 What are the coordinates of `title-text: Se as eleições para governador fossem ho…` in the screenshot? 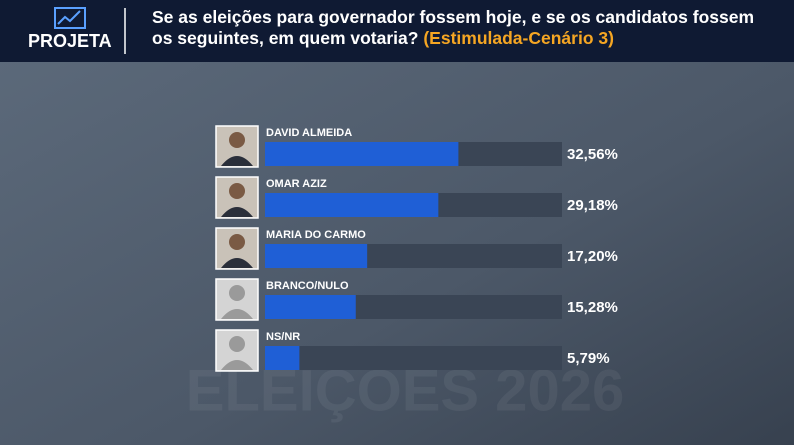 It's located at (453, 27).